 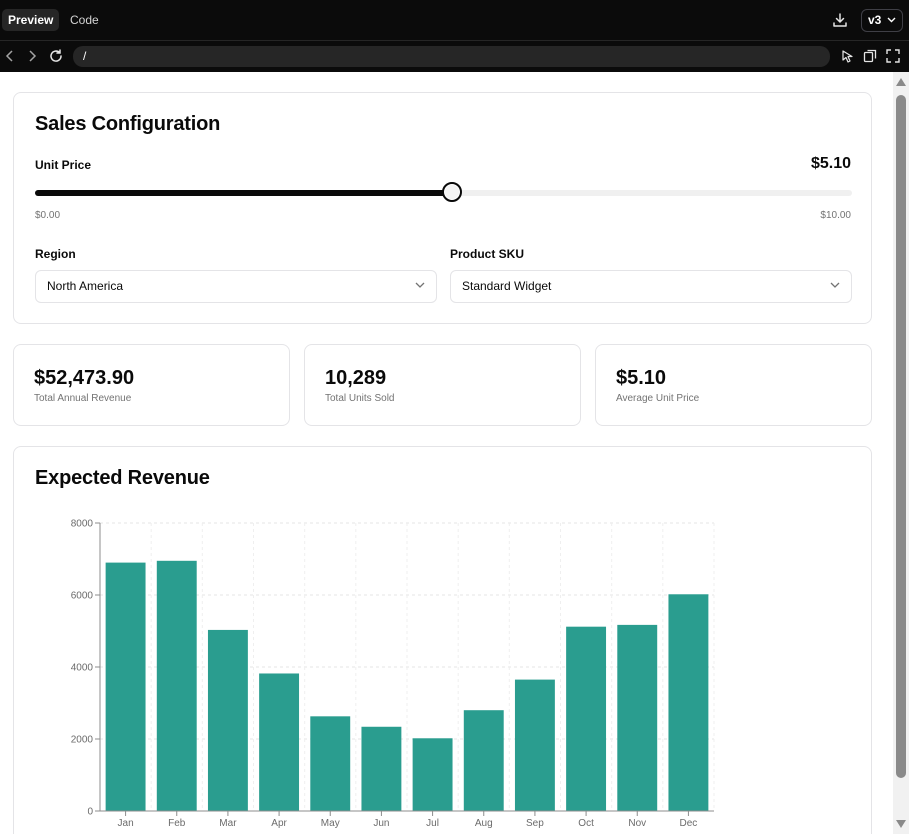 I want to click on url-bar: /, so click(x=451, y=56).